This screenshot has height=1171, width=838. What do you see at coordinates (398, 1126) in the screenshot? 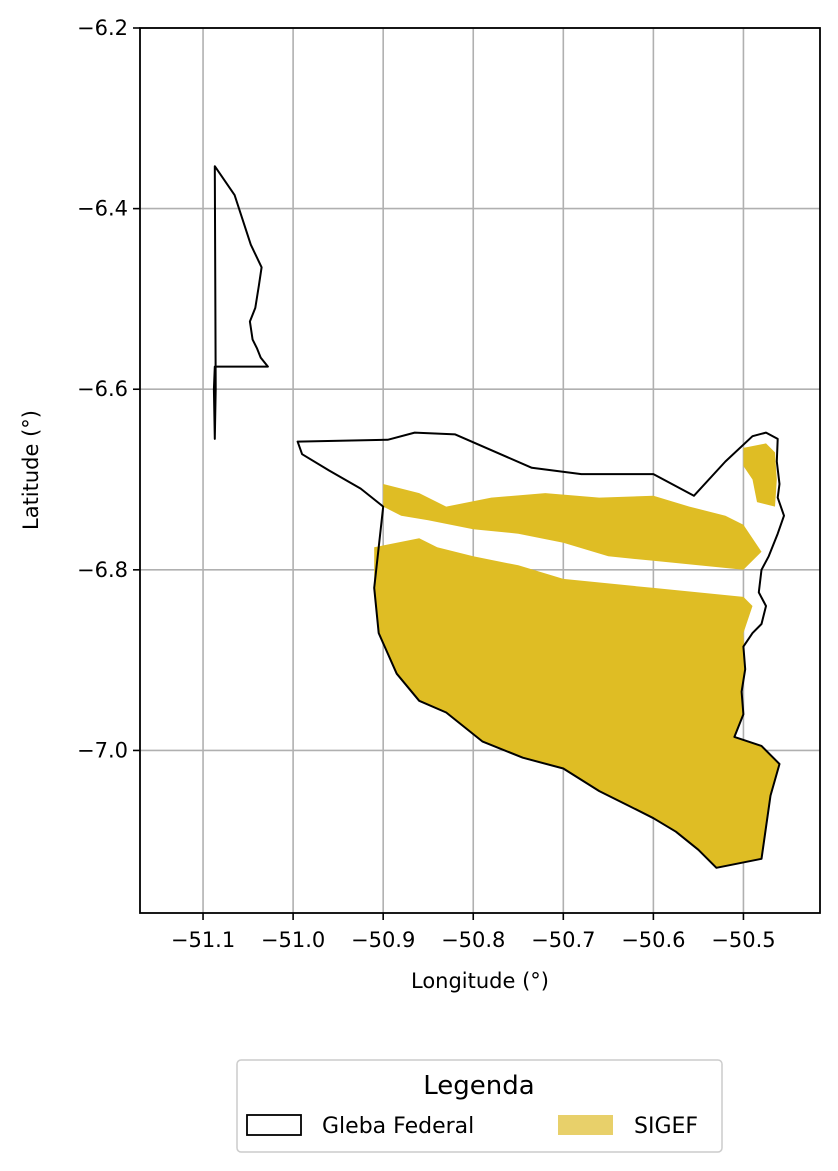
I see `legend-label-gleba-federal: Gleba Federal` at bounding box center [398, 1126].